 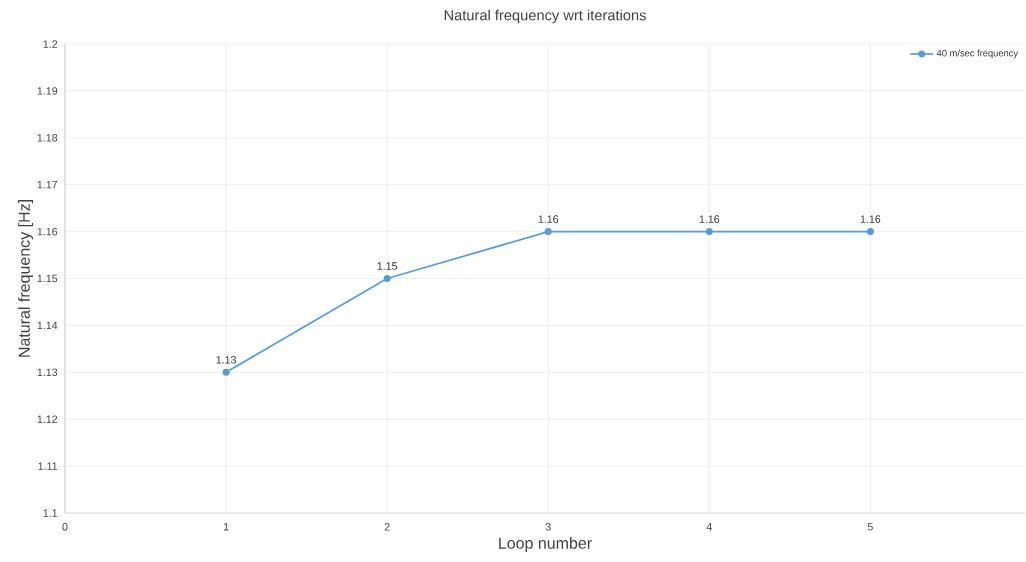 What do you see at coordinates (47, 231) in the screenshot?
I see `y-tick-label: 1.16` at bounding box center [47, 231].